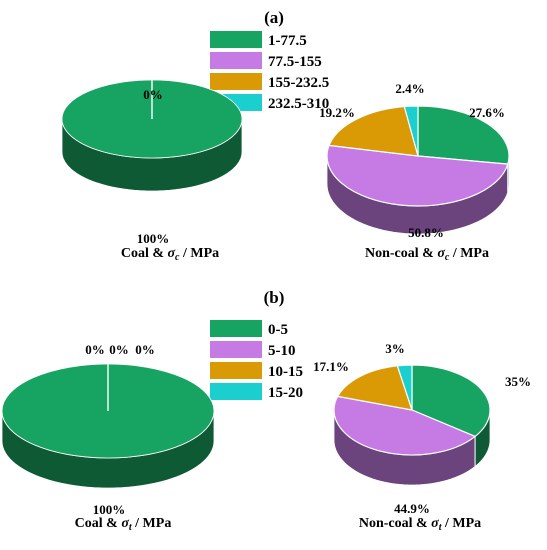  Describe the element at coordinates (274, 297) in the screenshot. I see `panel-label: (b)` at that location.